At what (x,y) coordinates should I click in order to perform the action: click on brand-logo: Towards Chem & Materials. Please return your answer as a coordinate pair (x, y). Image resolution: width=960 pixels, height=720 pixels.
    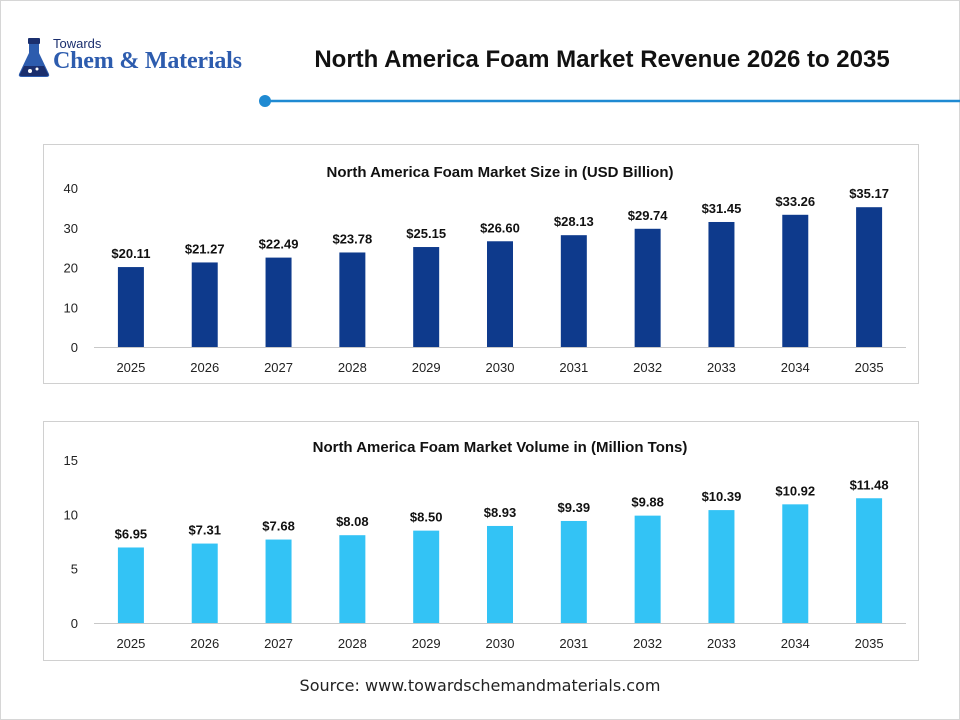
    Looking at the image, I should click on (141, 57).